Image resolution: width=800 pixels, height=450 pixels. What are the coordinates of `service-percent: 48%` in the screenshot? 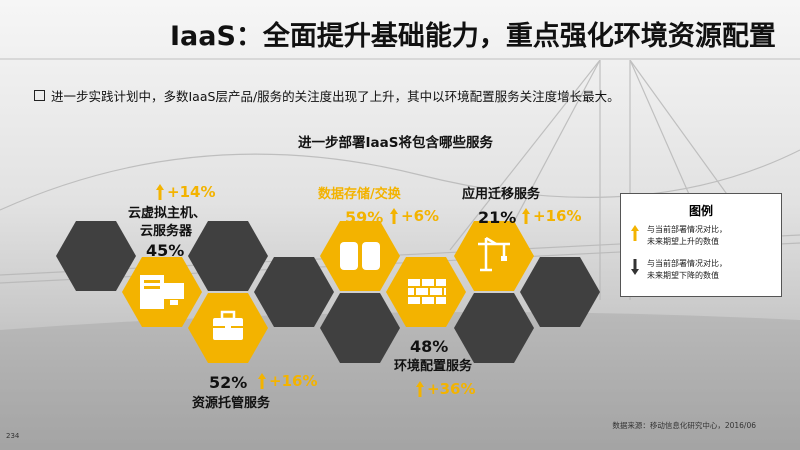 It's located at (429, 346).